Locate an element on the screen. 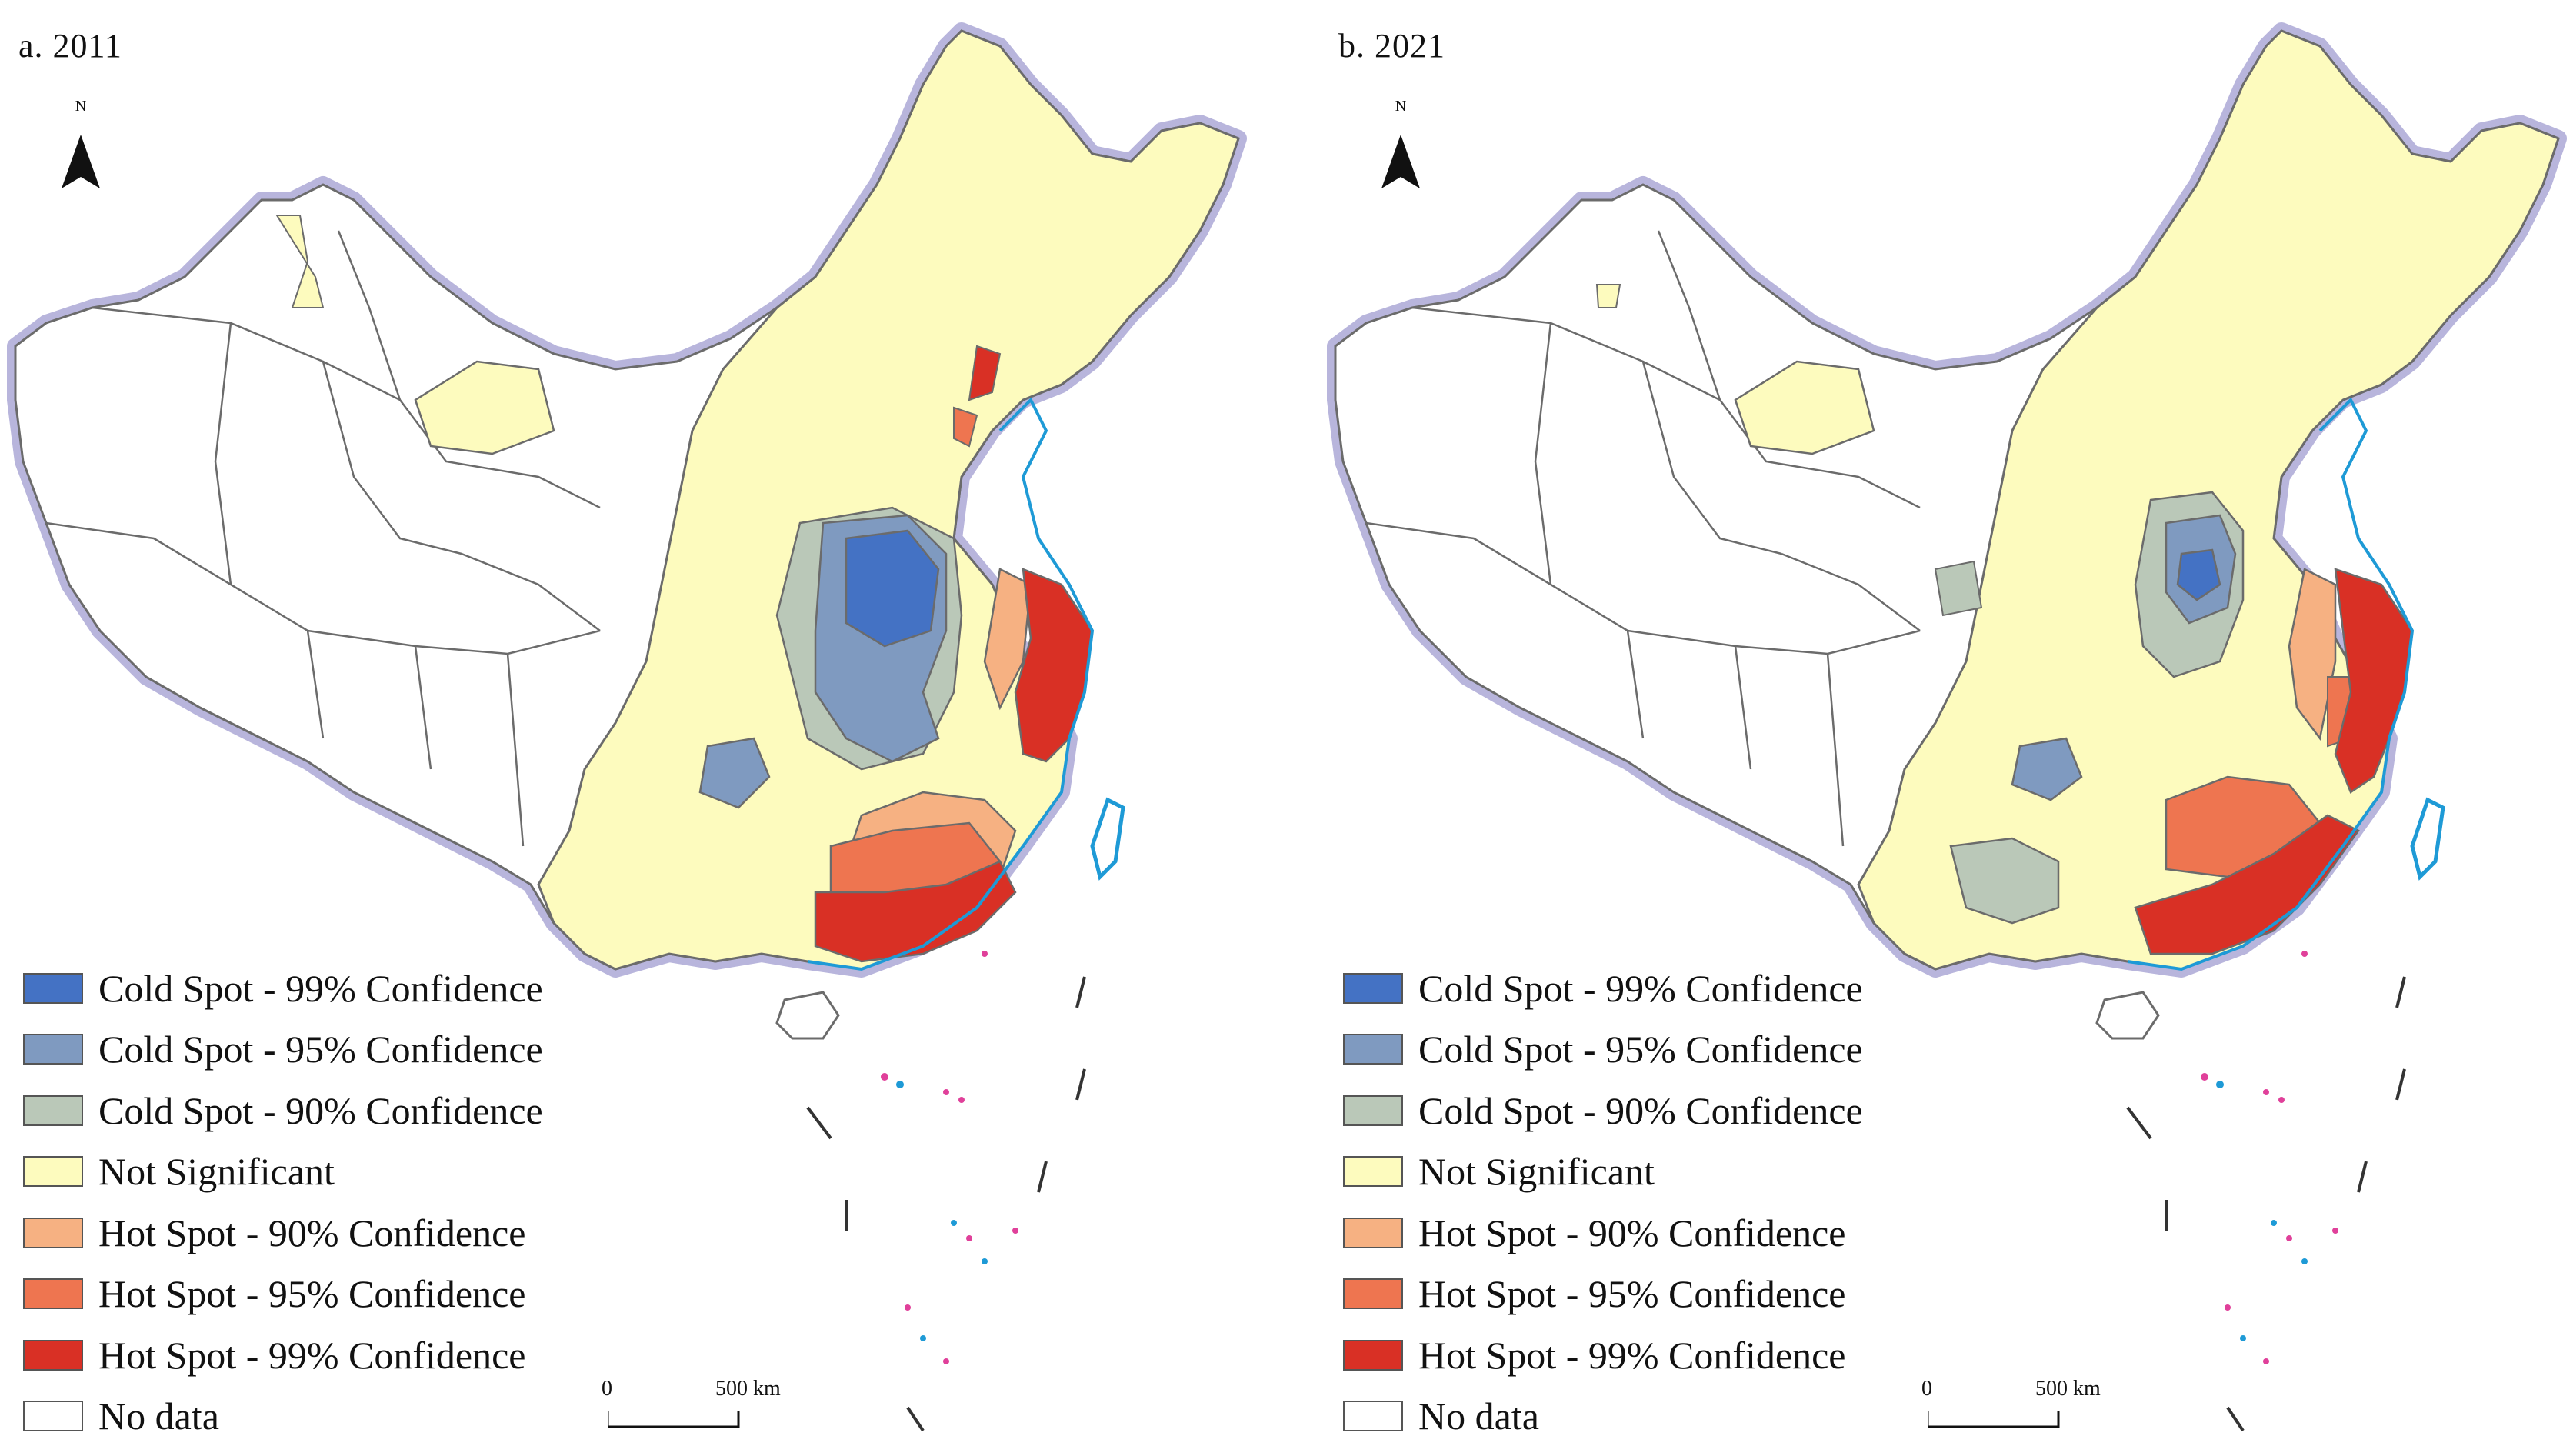  hot-spot-90-region is located at coordinates (2313, 654).